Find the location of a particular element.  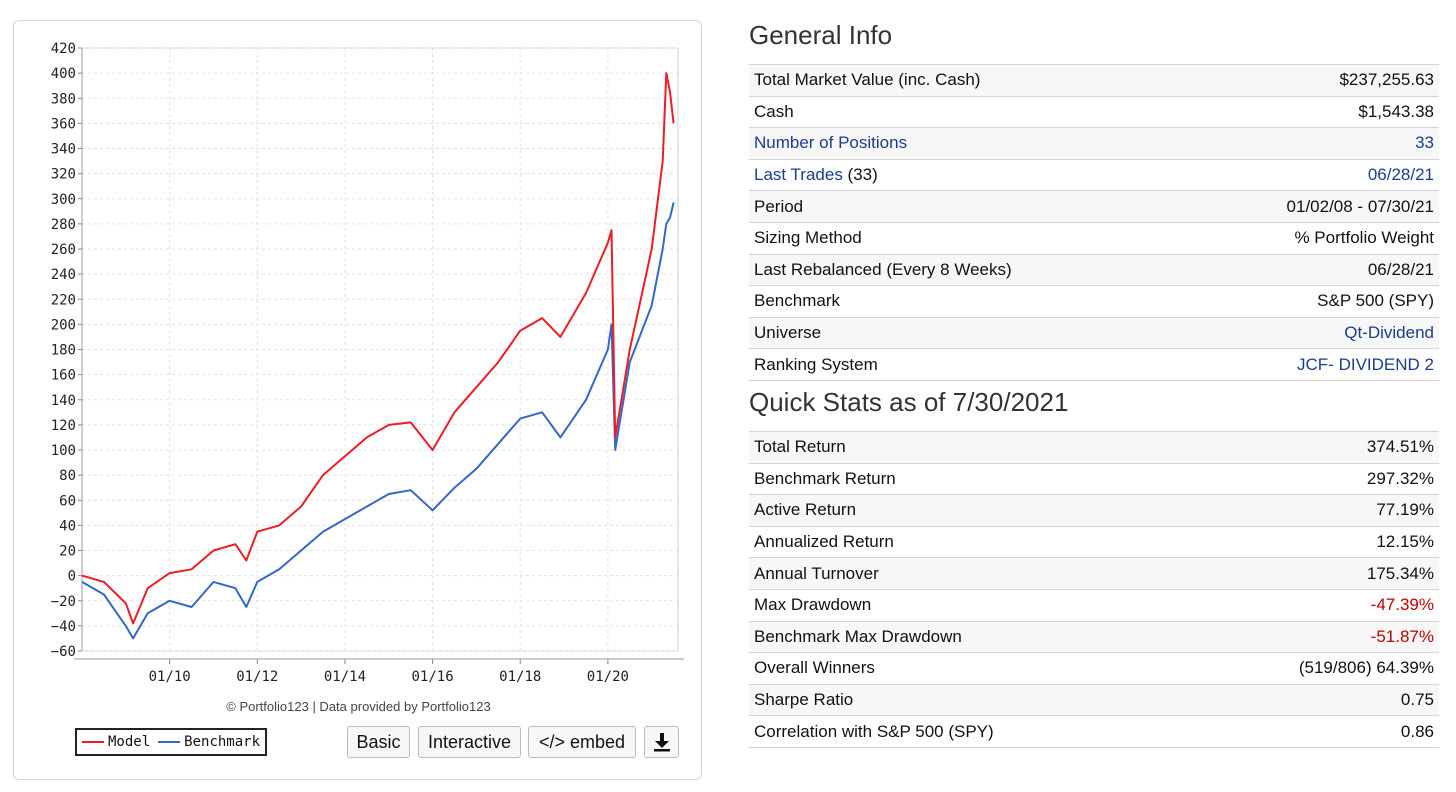

row-label: Benchmark Return is located at coordinates (967, 479).